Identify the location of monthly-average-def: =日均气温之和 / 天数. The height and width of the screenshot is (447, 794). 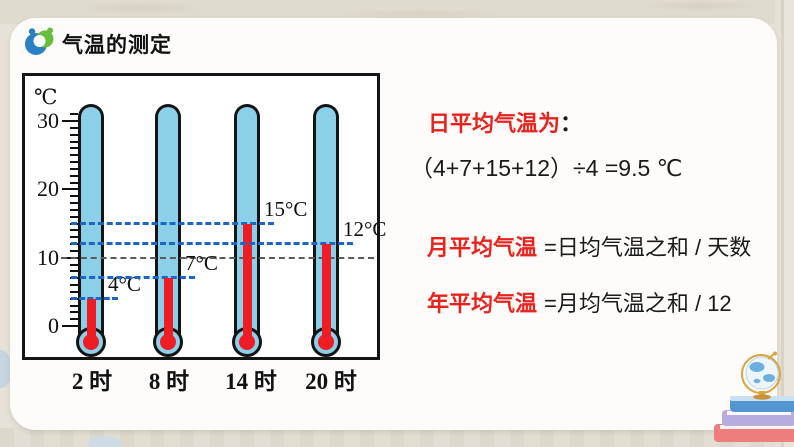
(648, 247).